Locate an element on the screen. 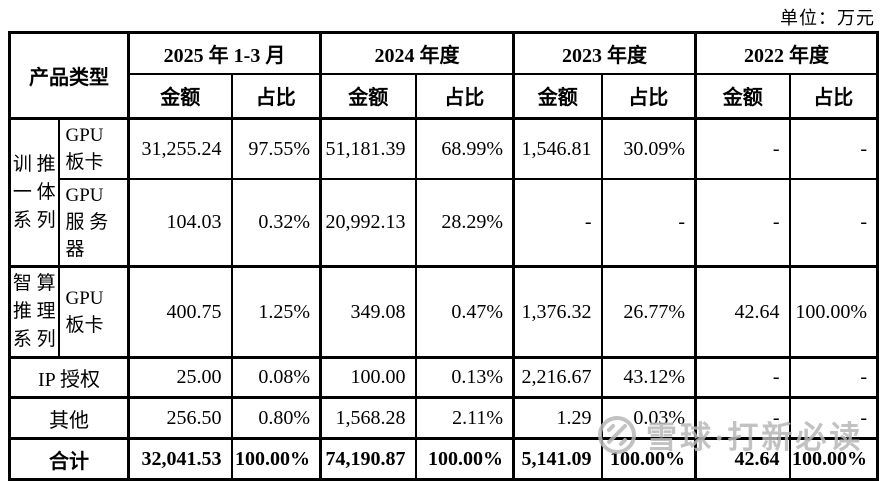 This screenshot has width=883, height=481. value-cell: 349.08 is located at coordinates (368, 312).